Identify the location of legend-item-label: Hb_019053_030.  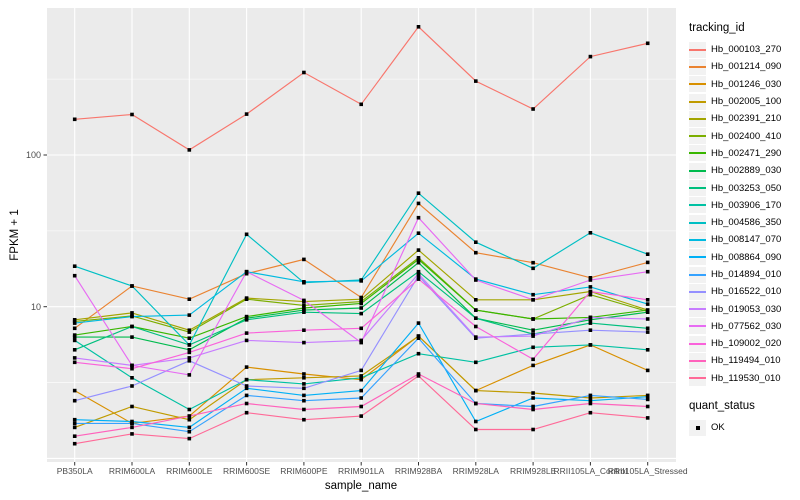
(746, 309).